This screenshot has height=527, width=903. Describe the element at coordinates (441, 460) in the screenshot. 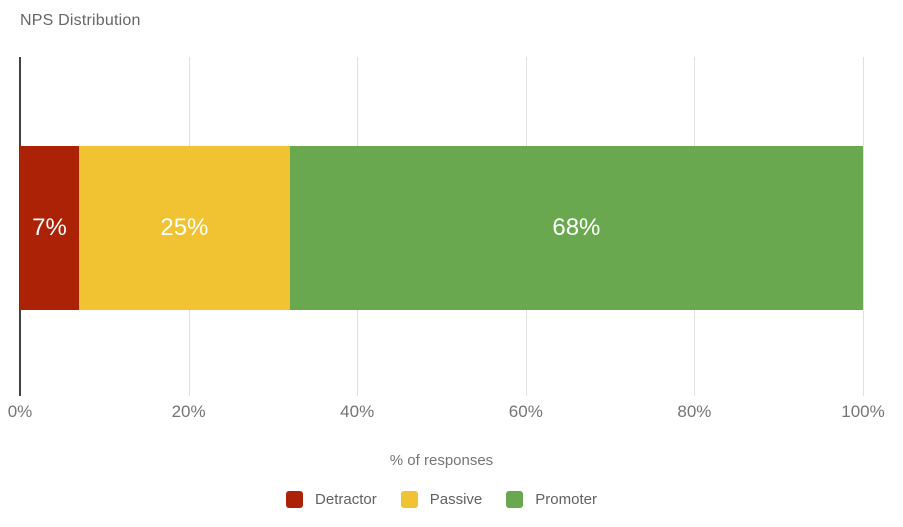

I see `x-axis-title: % of responses` at that location.